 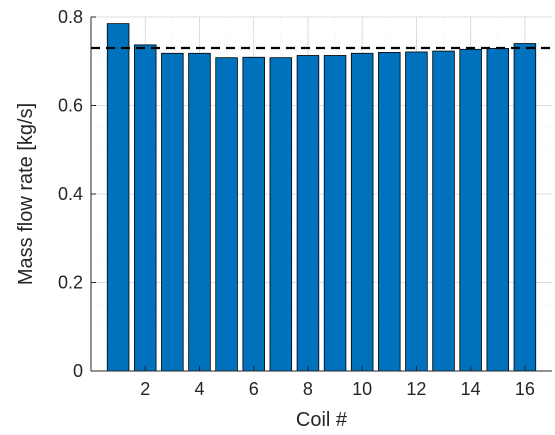 I want to click on x-tick-label: 10, so click(x=362, y=389).